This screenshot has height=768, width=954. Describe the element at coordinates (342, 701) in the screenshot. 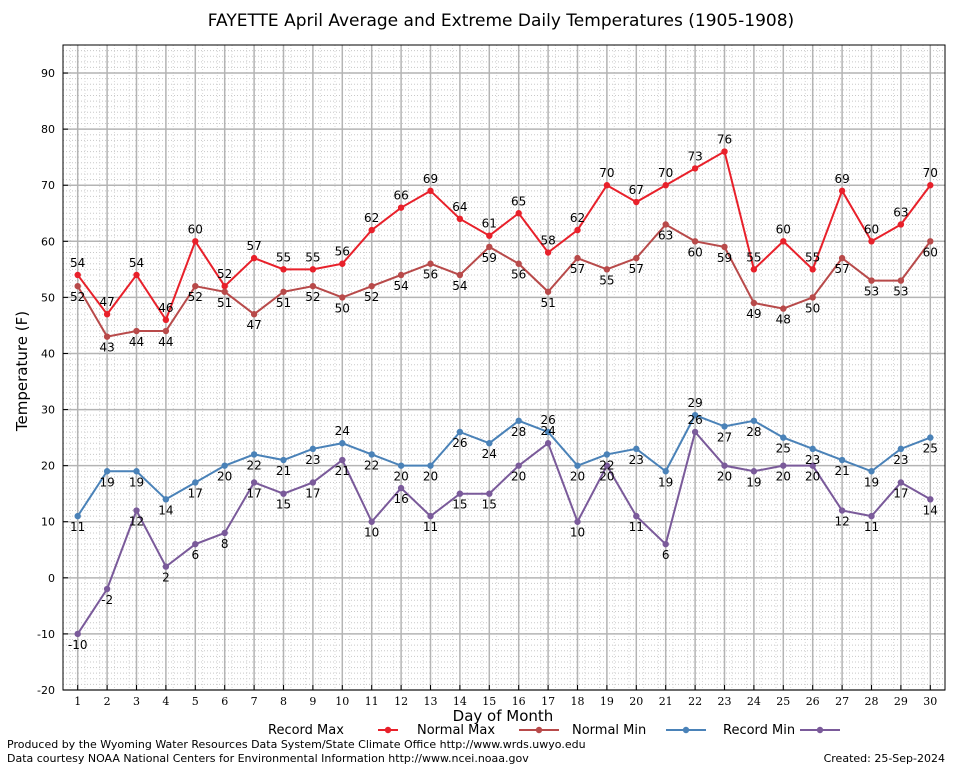

I see `x-tick-label: 10` at that location.